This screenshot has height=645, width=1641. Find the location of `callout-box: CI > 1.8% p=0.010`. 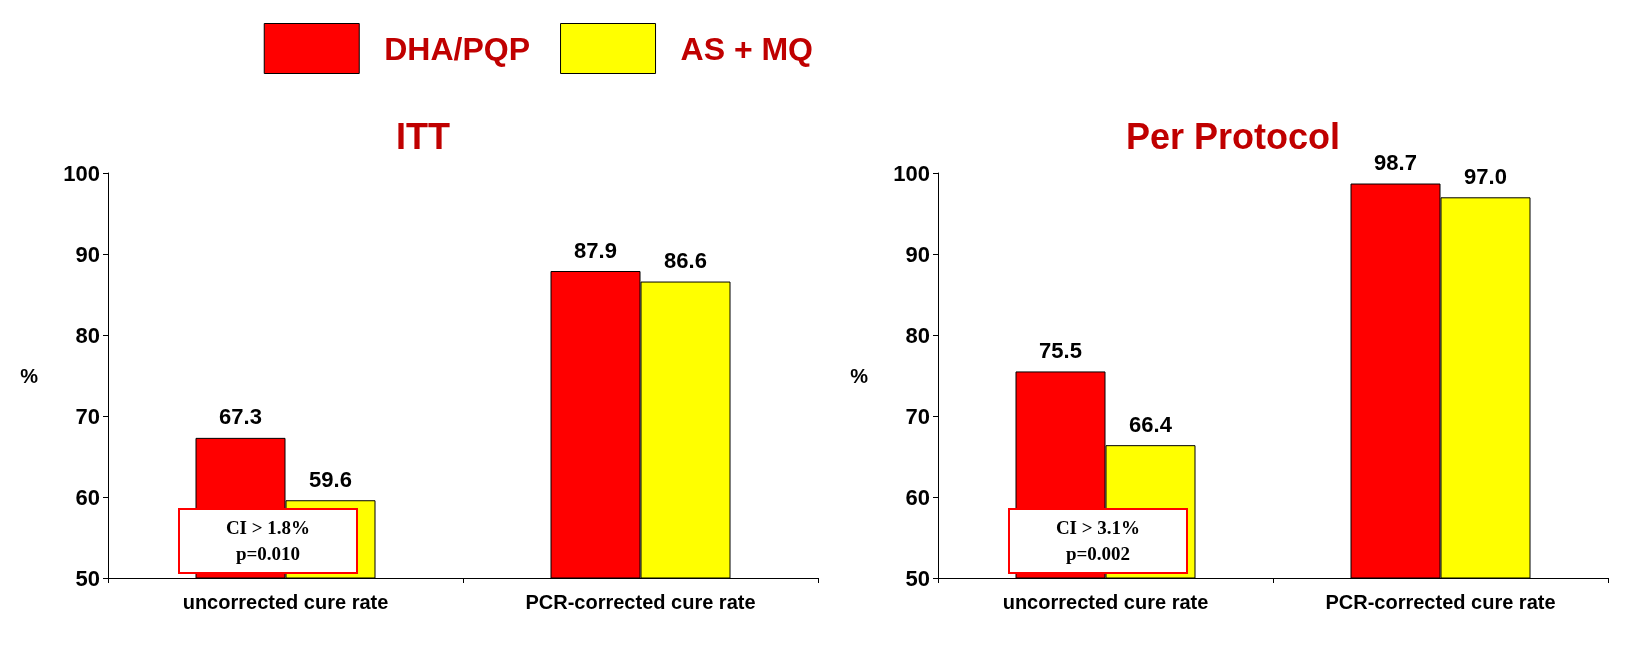

callout-box: CI > 1.8% p=0.010 is located at coordinates (268, 541).